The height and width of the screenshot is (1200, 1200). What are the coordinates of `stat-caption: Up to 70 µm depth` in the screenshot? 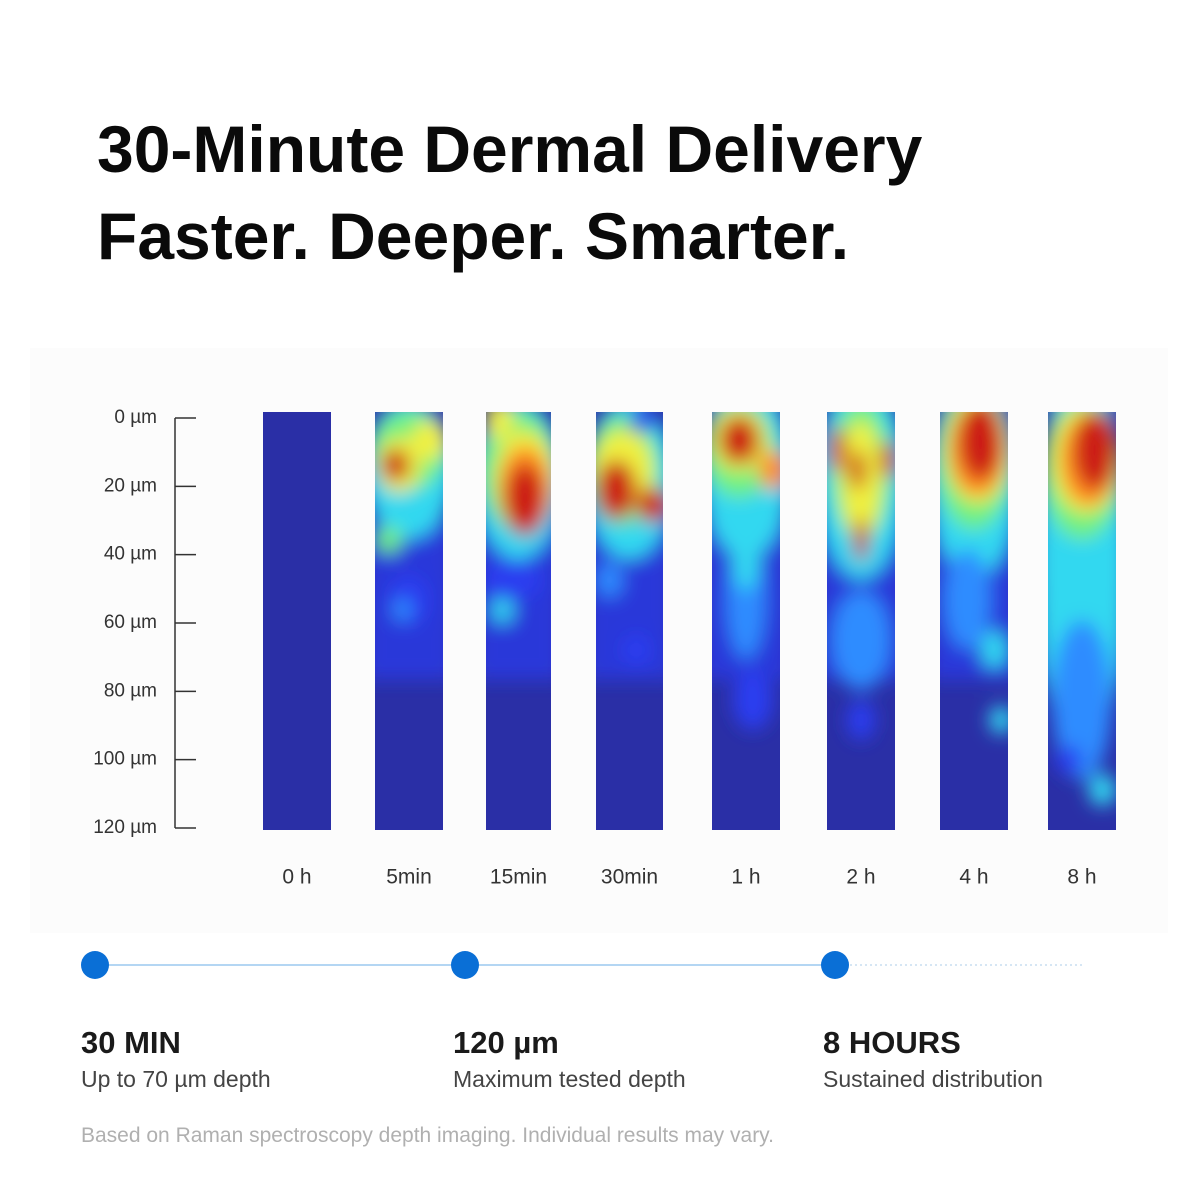 It's located at (176, 1079).